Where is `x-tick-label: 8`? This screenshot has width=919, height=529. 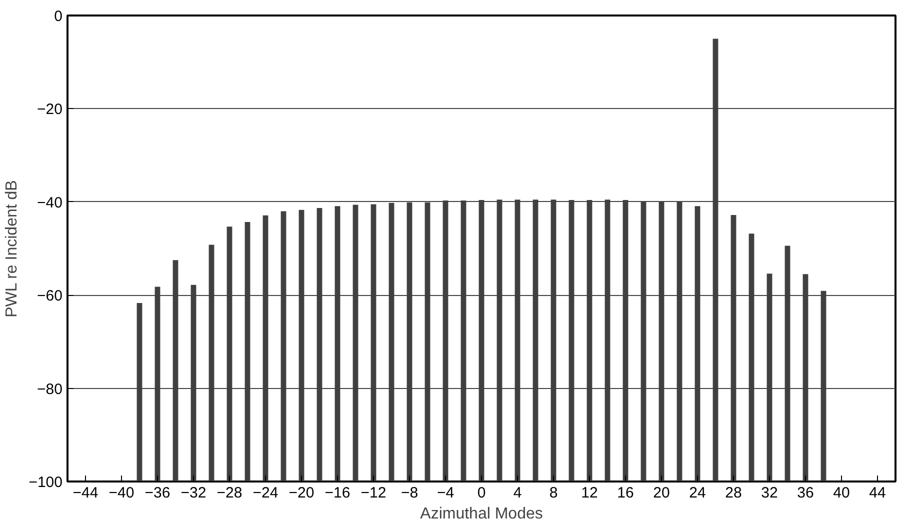
x-tick-label: 8 is located at coordinates (553, 493).